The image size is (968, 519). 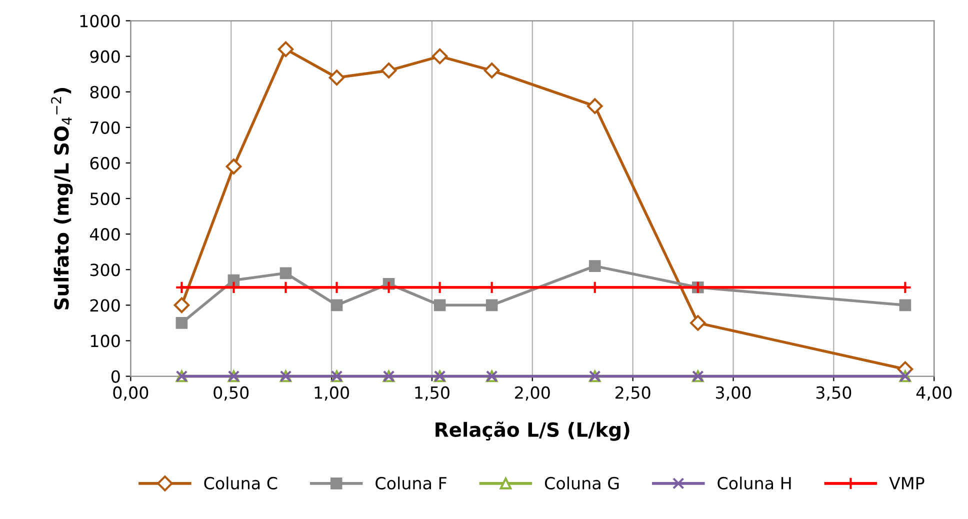 What do you see at coordinates (130, 393) in the screenshot?
I see `x-tick-label: 0,00` at bounding box center [130, 393].